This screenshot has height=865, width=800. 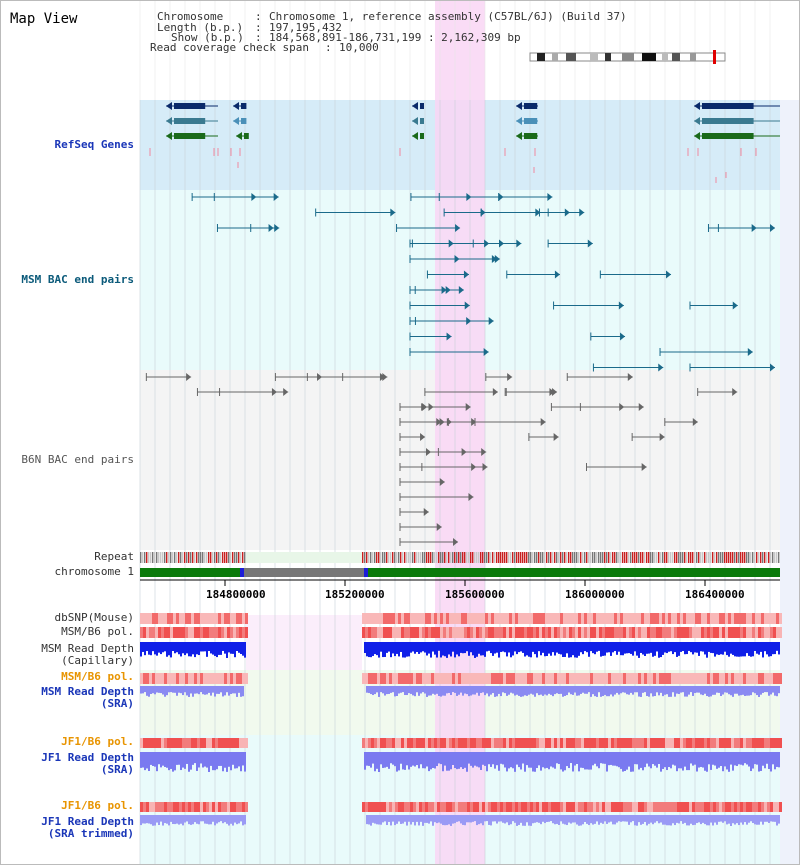 I want to click on track-label-chromosome: chromosome 1, so click(x=94, y=571).